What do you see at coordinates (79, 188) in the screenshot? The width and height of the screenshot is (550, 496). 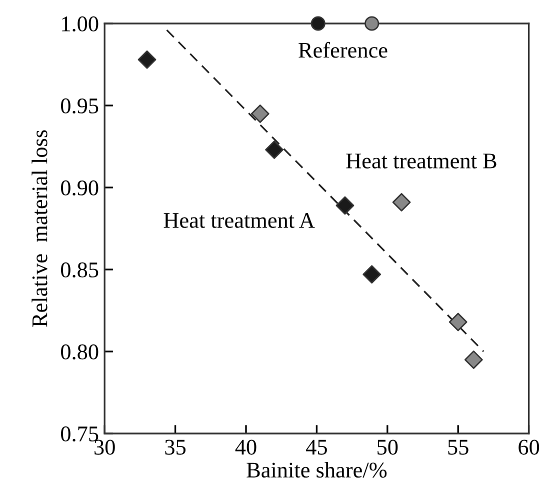 I see `y-tick-label: 0.90` at bounding box center [79, 188].